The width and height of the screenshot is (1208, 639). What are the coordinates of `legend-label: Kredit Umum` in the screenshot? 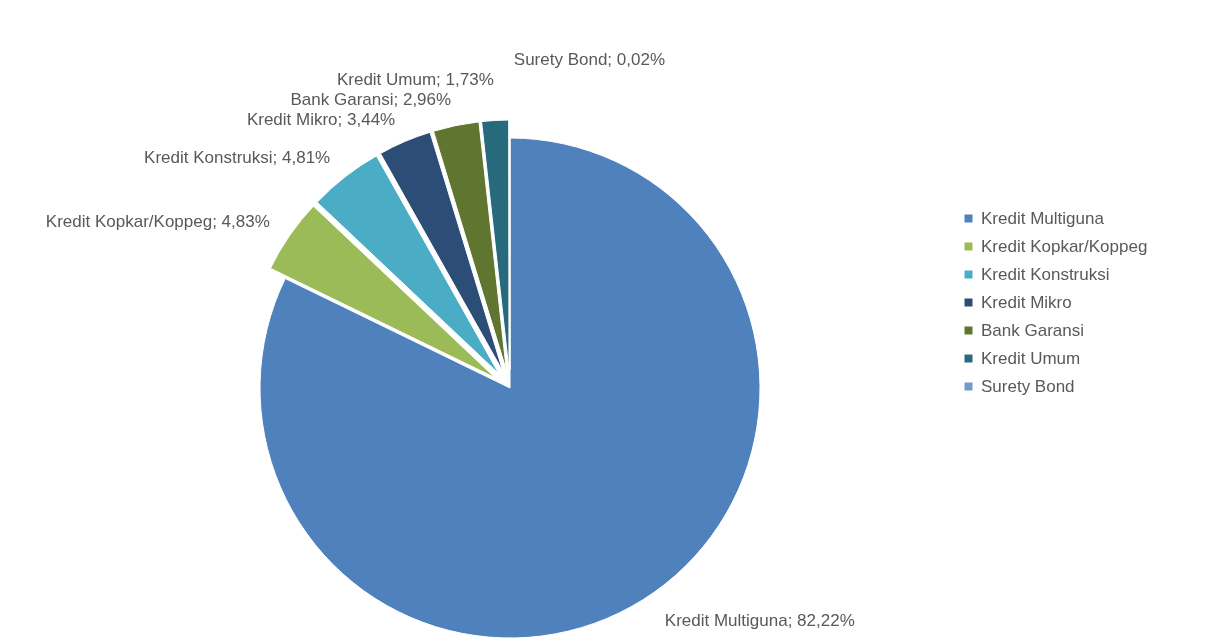 It's located at (1031, 358).